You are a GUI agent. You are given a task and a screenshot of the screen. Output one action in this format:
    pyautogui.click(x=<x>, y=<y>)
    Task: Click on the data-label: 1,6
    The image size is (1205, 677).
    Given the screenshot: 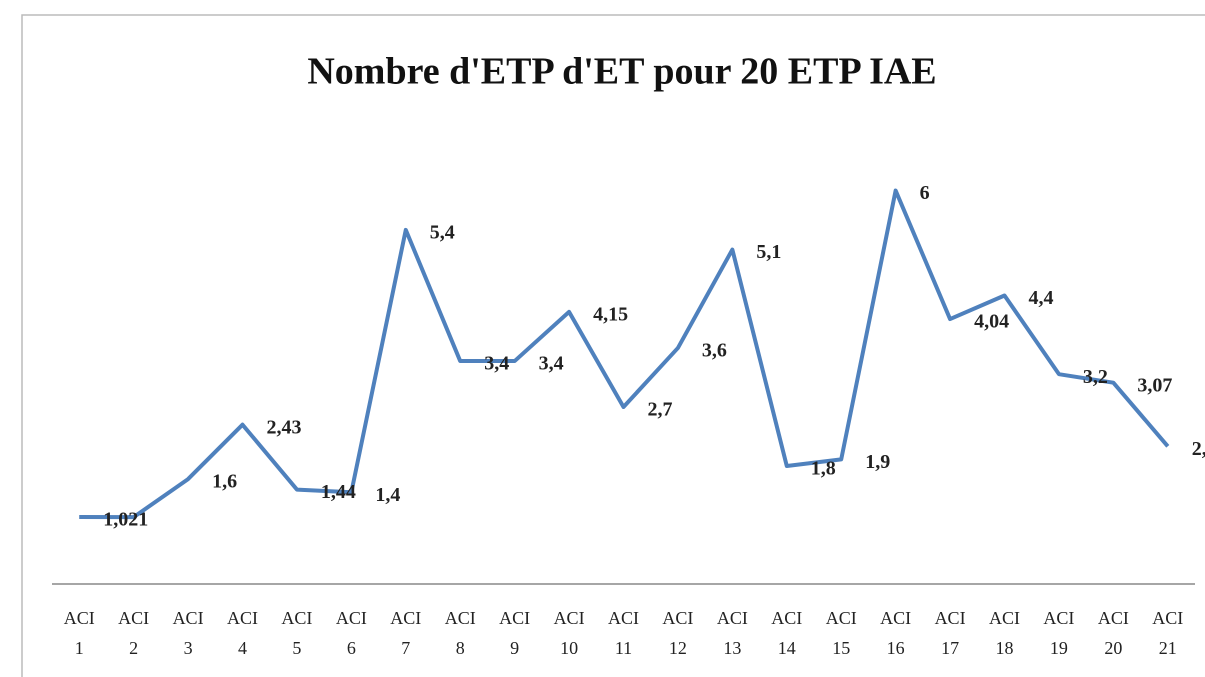 What is the action you would take?
    pyautogui.click(x=224, y=482)
    